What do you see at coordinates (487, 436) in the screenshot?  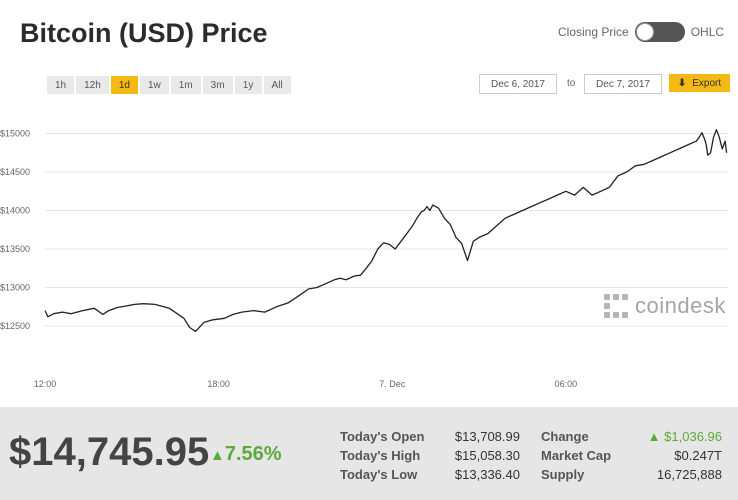 I see `todays-open-value: $13,708.99` at bounding box center [487, 436].